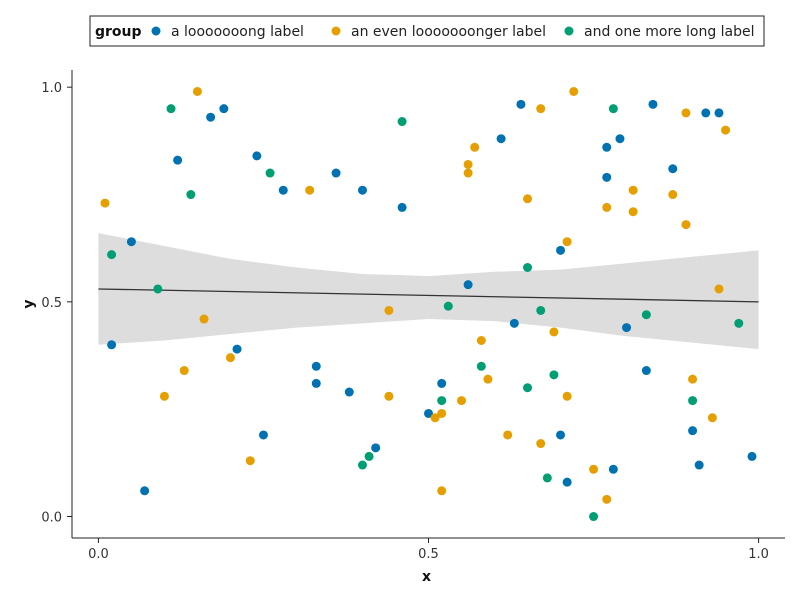 The width and height of the screenshot is (800, 600). What do you see at coordinates (426, 577) in the screenshot?
I see `x-axis-title: x` at bounding box center [426, 577].